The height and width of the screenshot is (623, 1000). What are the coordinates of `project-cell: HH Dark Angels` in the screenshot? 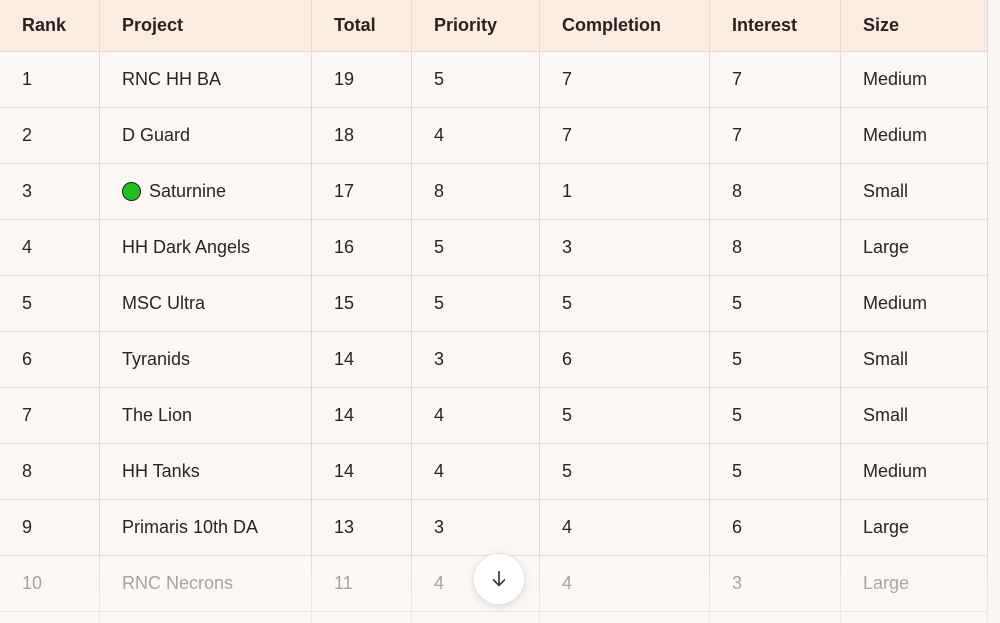 It's located at (205, 247).